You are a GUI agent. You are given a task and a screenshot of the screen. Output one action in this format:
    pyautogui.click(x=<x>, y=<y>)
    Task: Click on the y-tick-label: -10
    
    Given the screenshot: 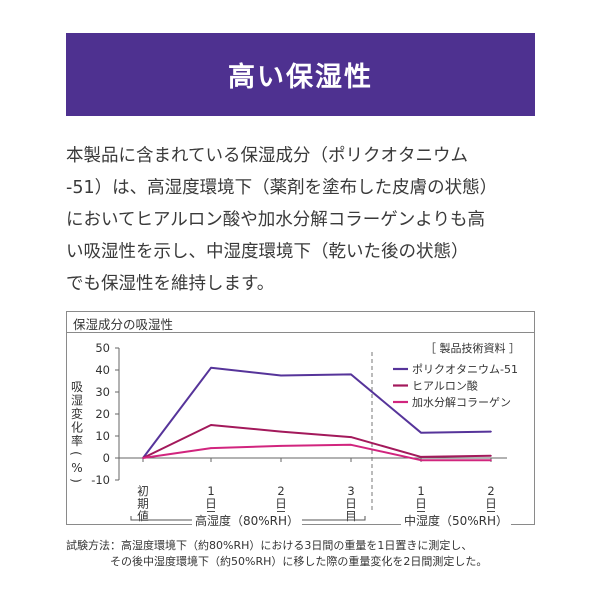 What is the action you would take?
    pyautogui.click(x=100, y=480)
    